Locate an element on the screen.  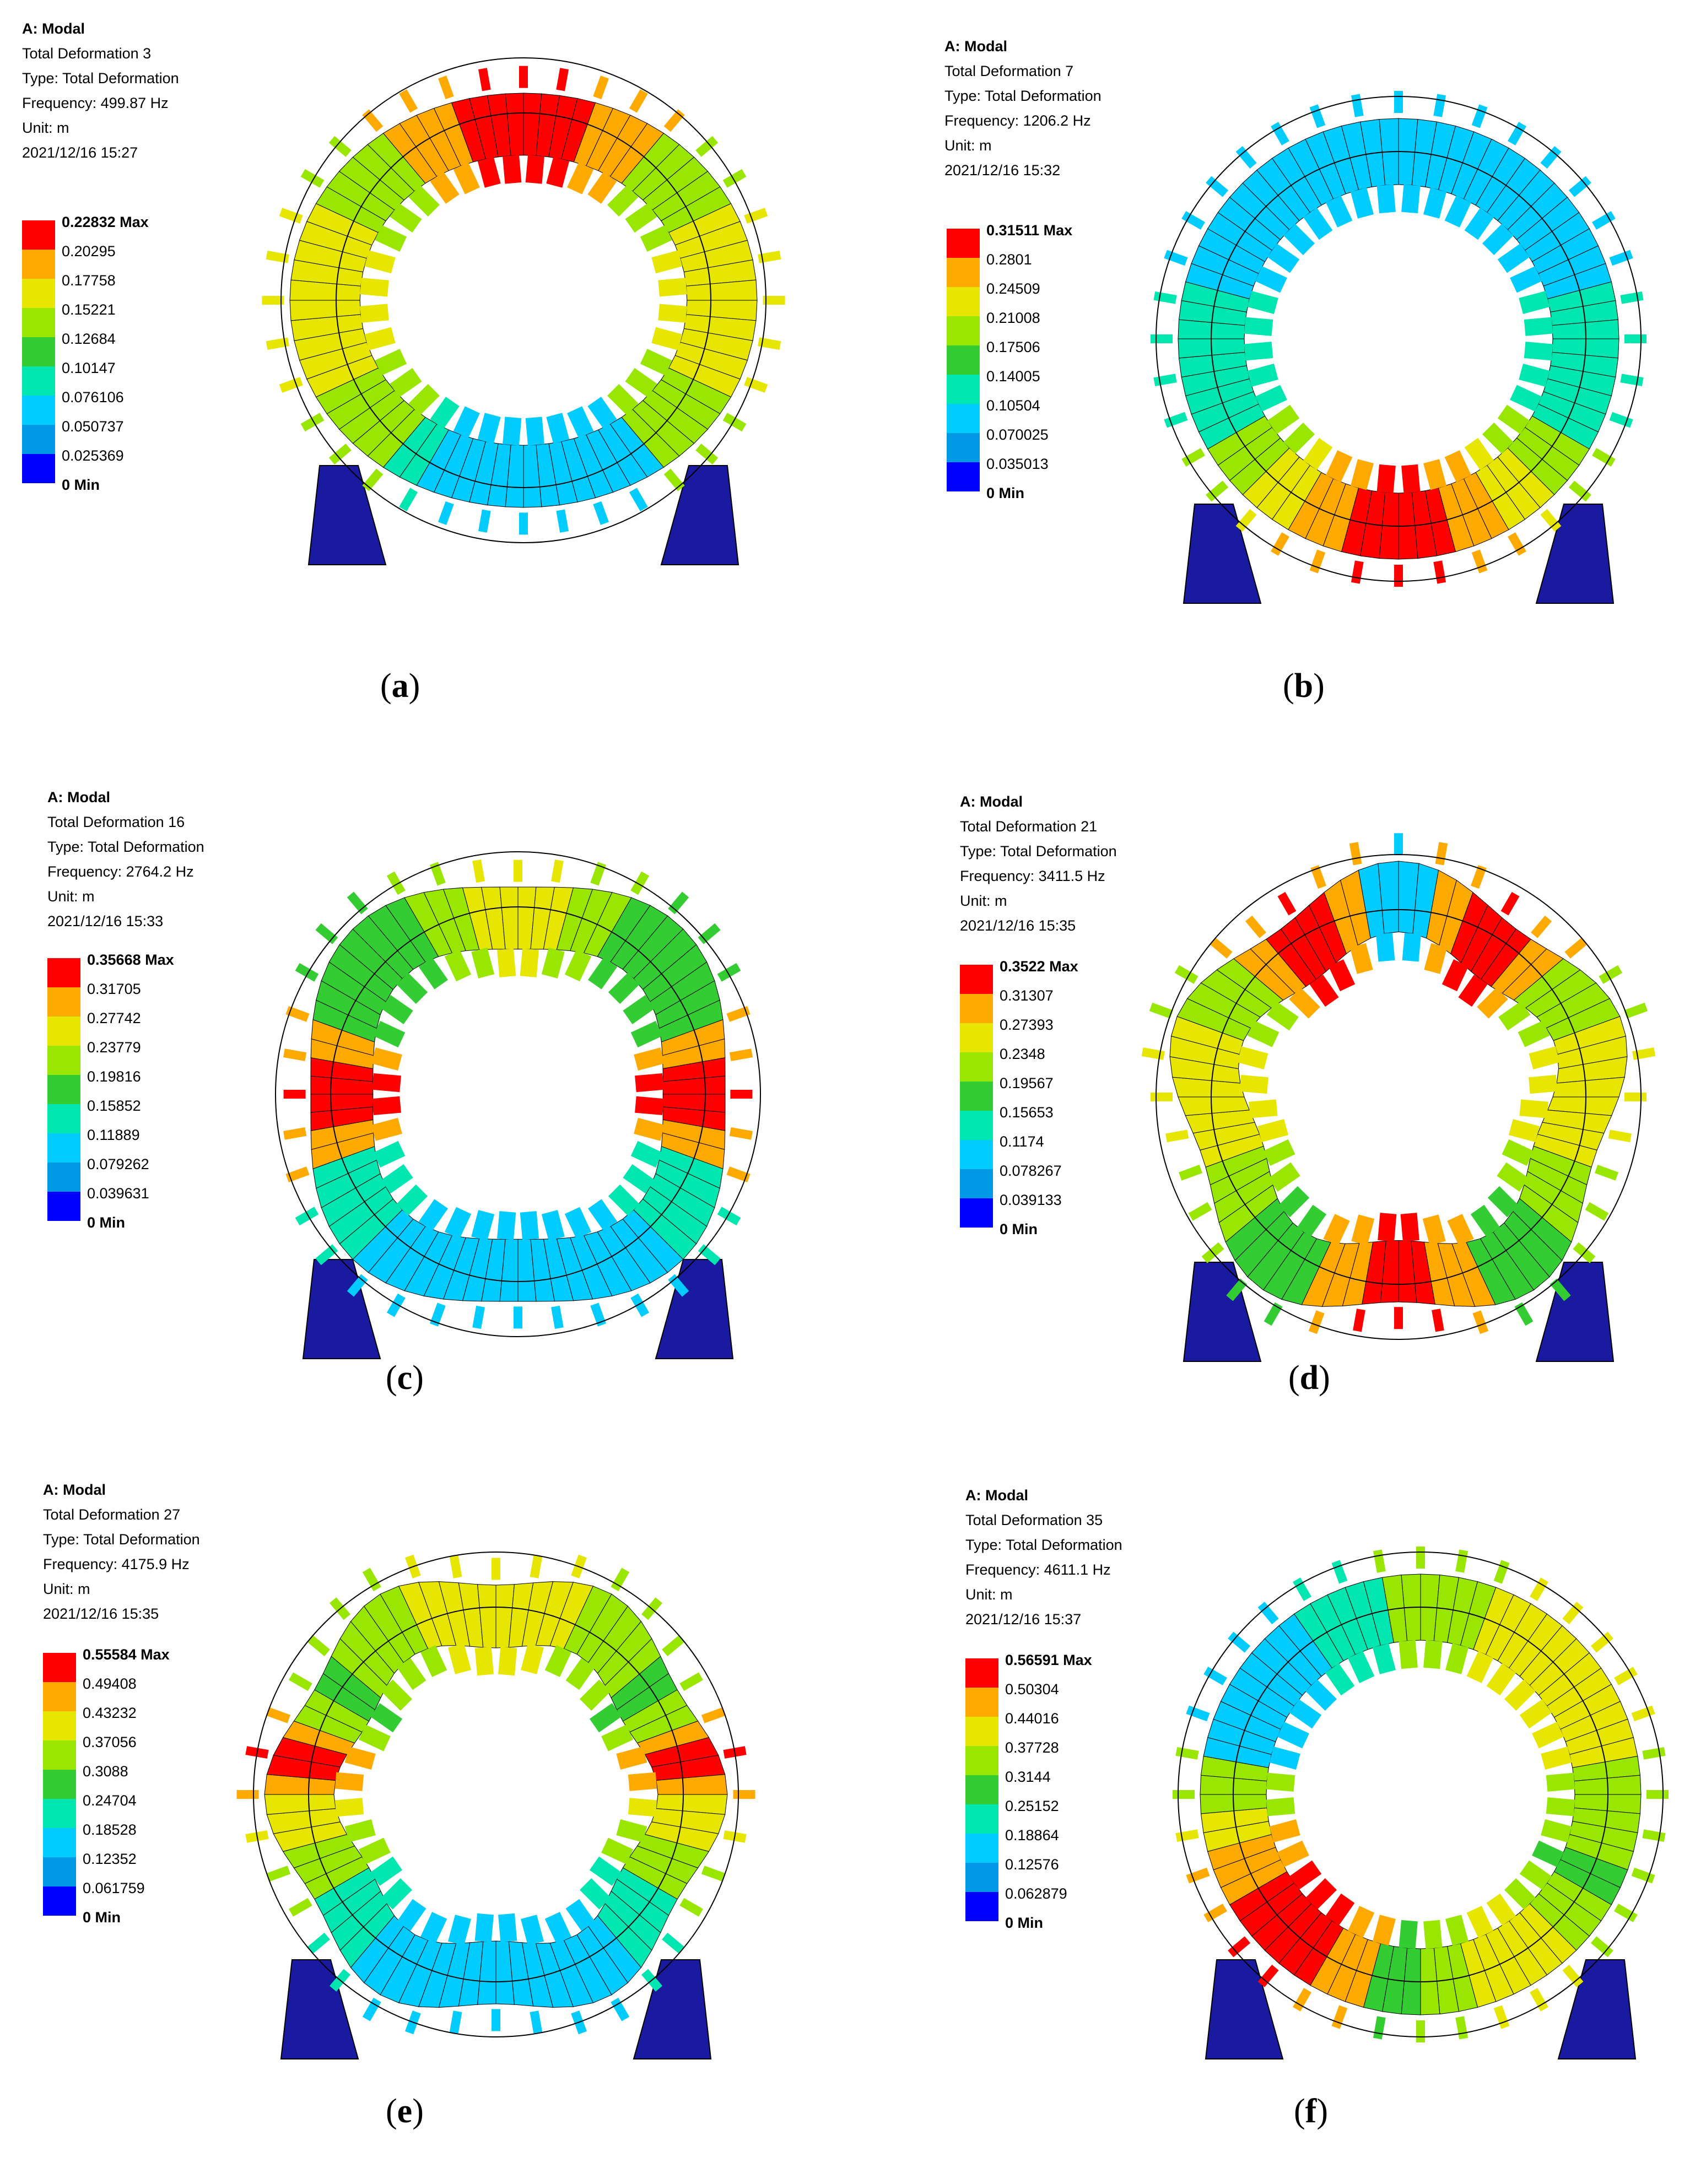
left-support-foot is located at coordinates (347, 515).